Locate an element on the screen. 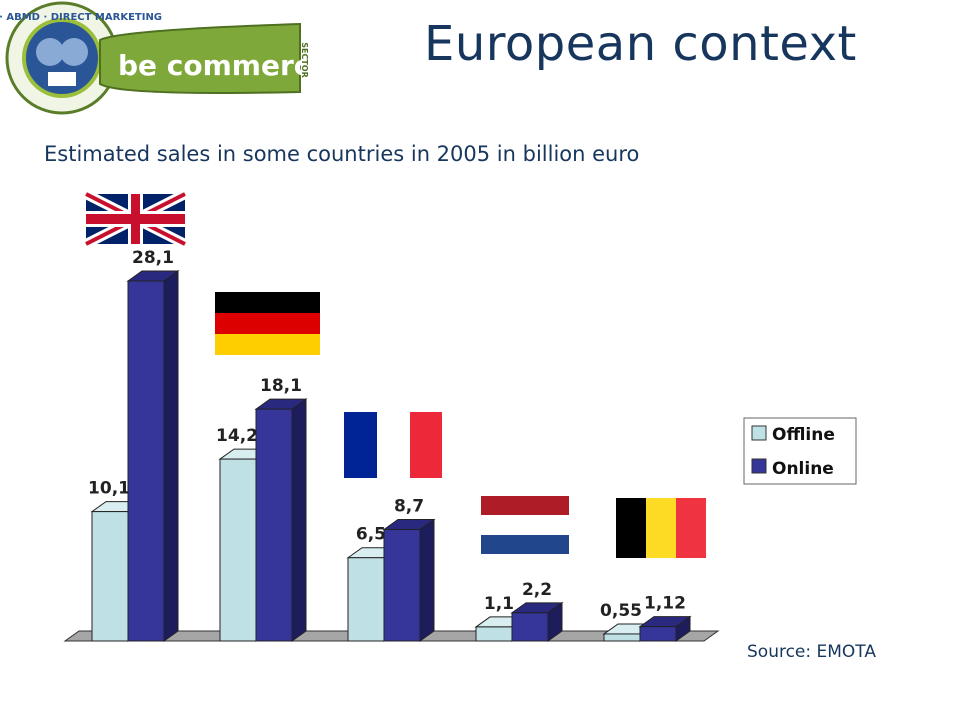  page-title: European context is located at coordinates (640, 44).